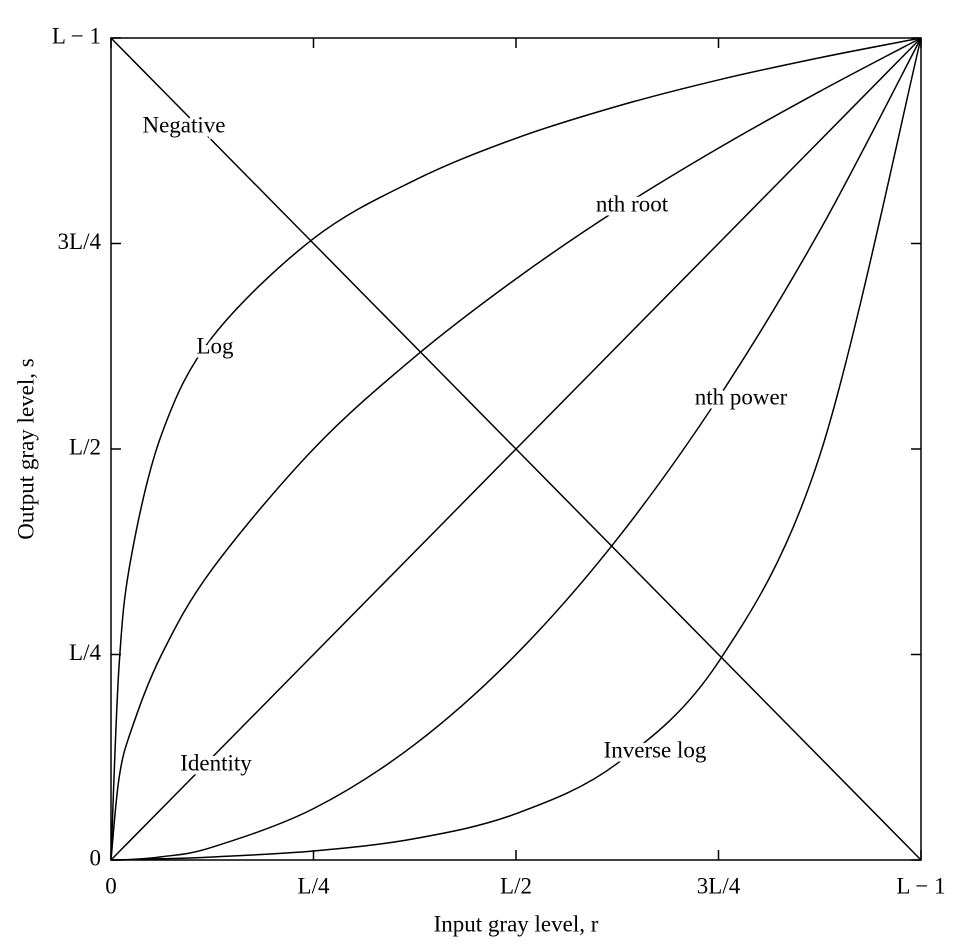 The width and height of the screenshot is (962, 945). Describe the element at coordinates (85, 652) in the screenshot. I see `y-tick-label: L/4` at that location.